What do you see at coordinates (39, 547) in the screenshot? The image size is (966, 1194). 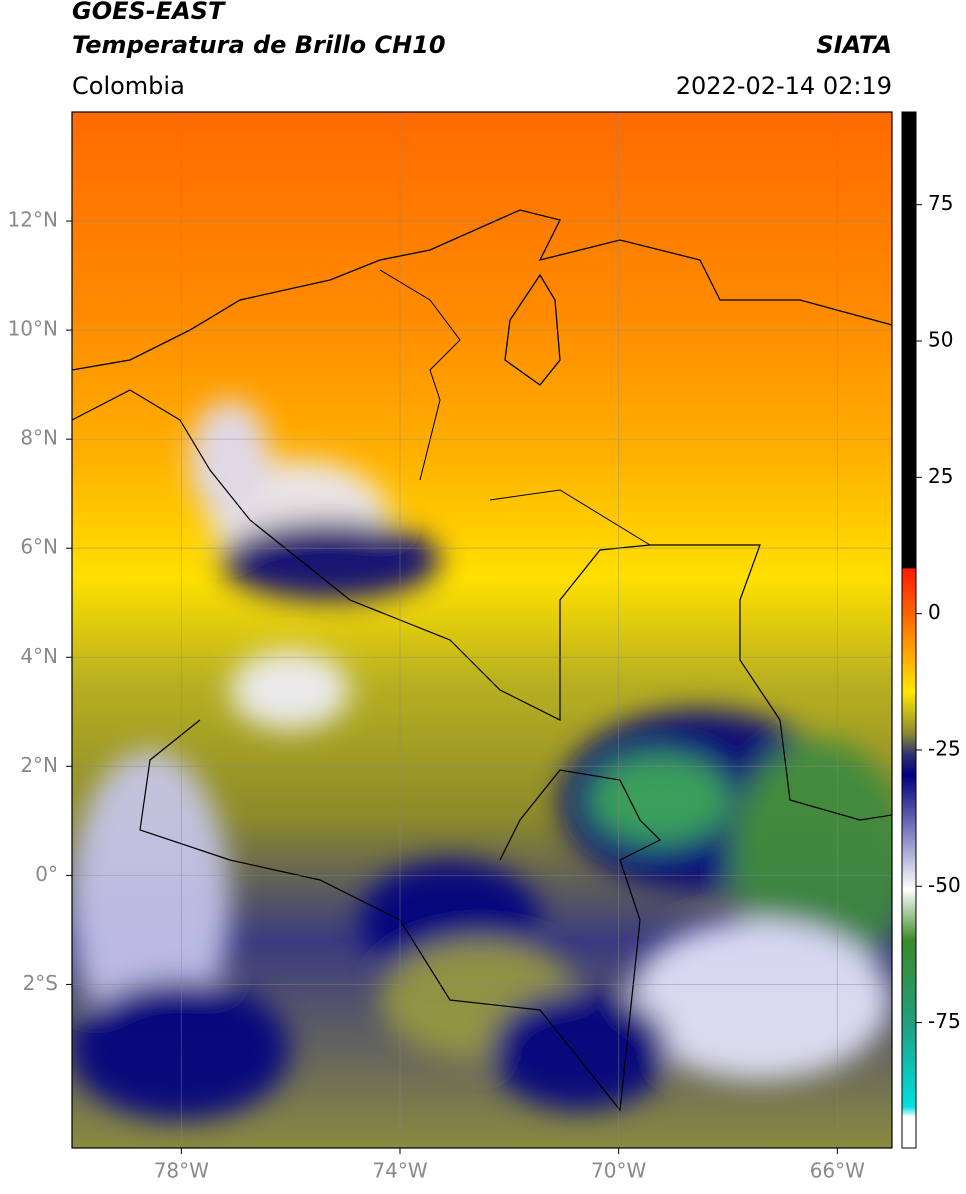 I see `y-tick-label: 6°N` at bounding box center [39, 547].